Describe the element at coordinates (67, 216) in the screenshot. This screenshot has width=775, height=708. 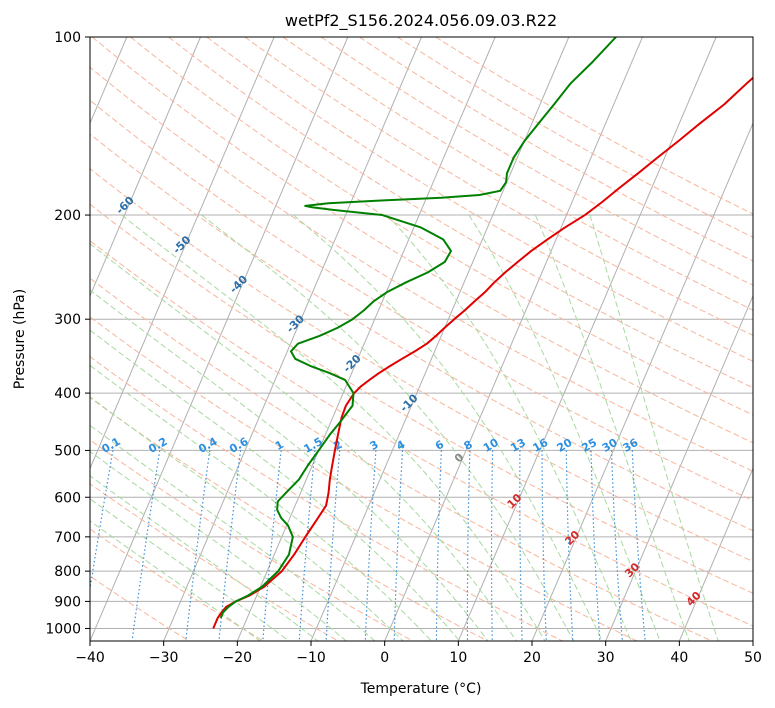
I see `y-tick-label: 200` at that location.